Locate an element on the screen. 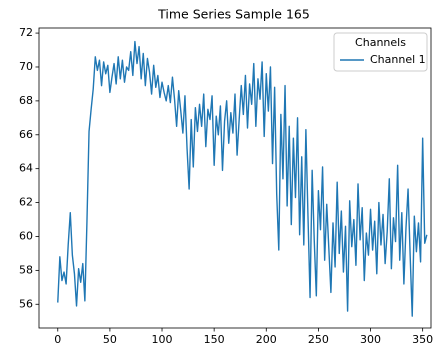 The height and width of the screenshot is (345, 435). x-tick-label: 350 is located at coordinates (422, 339).